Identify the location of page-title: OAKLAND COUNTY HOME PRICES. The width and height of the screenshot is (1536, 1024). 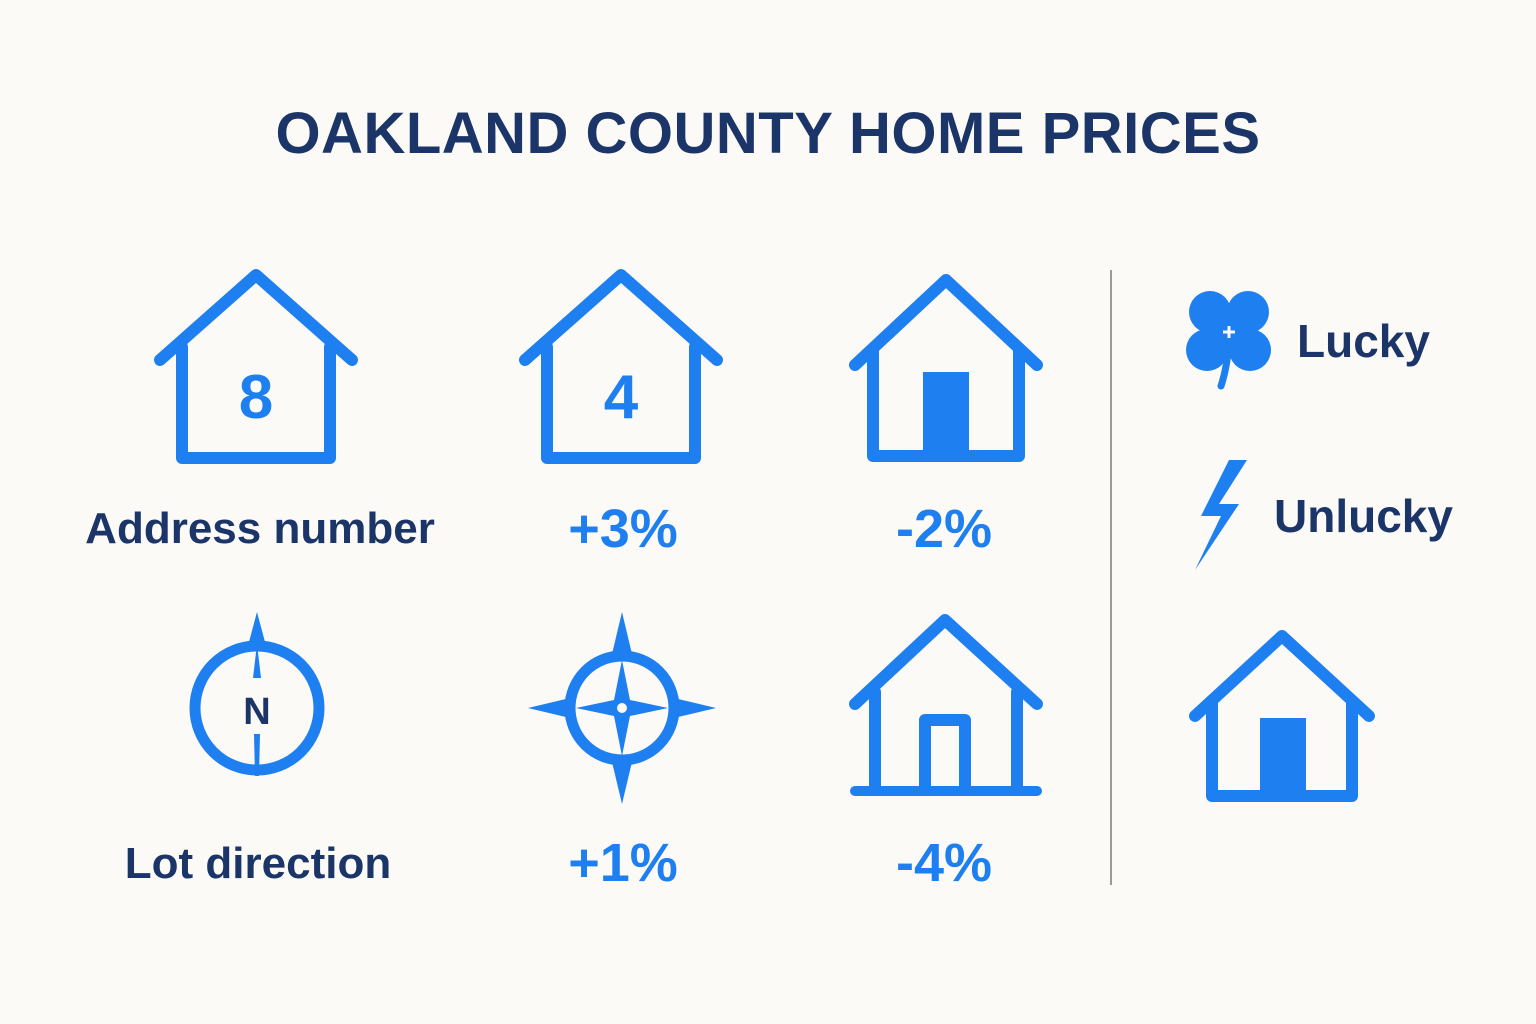
(768, 133).